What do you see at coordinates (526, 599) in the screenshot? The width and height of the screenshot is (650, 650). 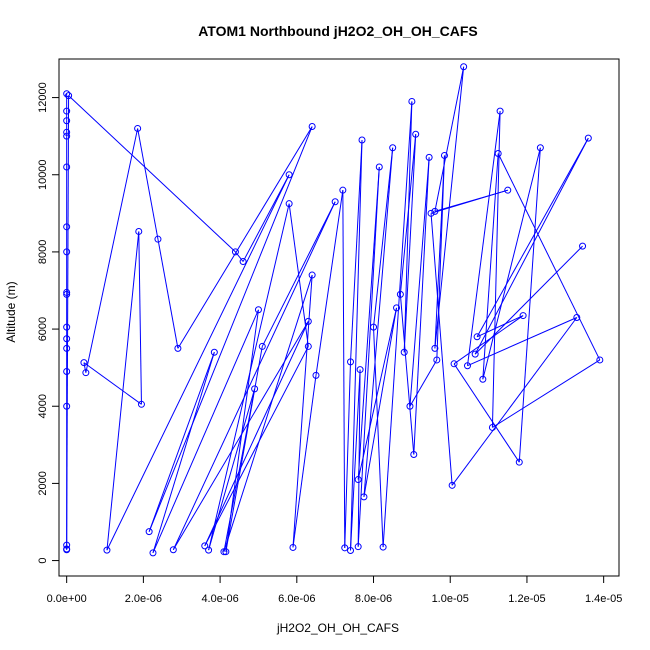 I see `x-tick-label: 1.2e-05` at bounding box center [526, 599].